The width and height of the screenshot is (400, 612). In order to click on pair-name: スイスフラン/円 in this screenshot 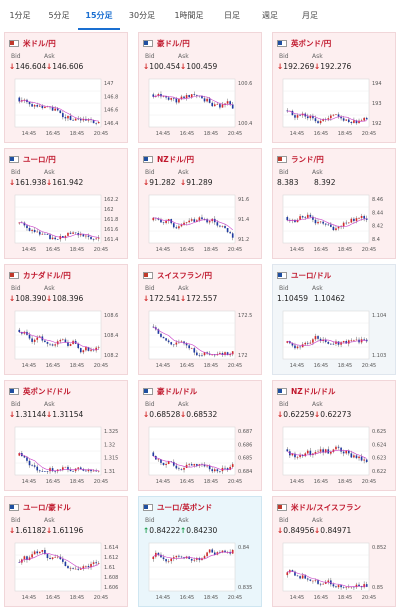, I will do `click(185, 275)`.